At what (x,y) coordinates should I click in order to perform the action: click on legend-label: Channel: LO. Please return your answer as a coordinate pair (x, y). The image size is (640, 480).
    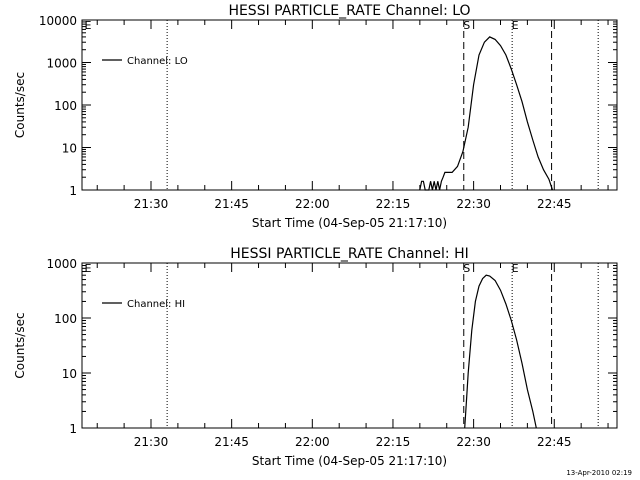
    Looking at the image, I should click on (157, 61).